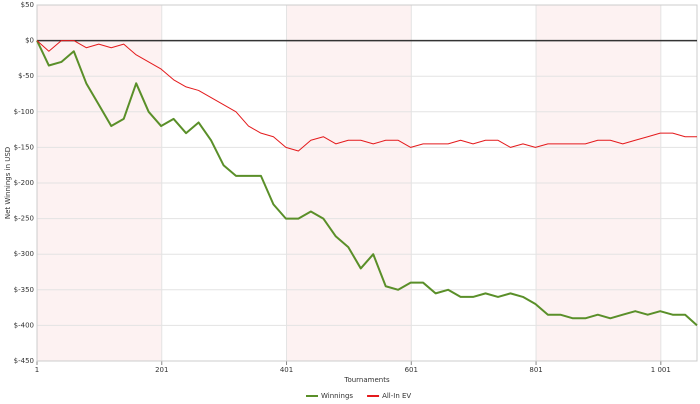 This screenshot has width=700, height=404. What do you see at coordinates (29, 41) in the screenshot?
I see `y-tick-label: $0` at bounding box center [29, 41].